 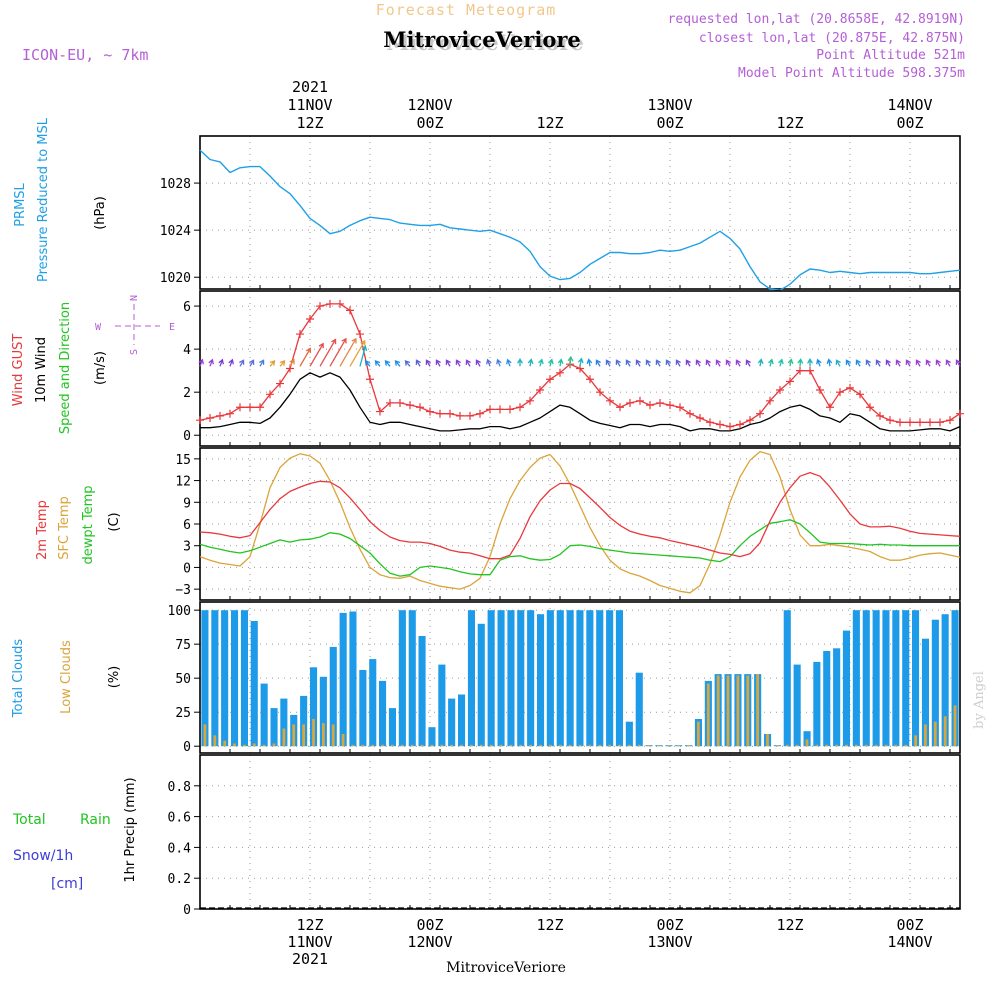 I want to click on temperature-ytick-label: 0, so click(x=187, y=568).